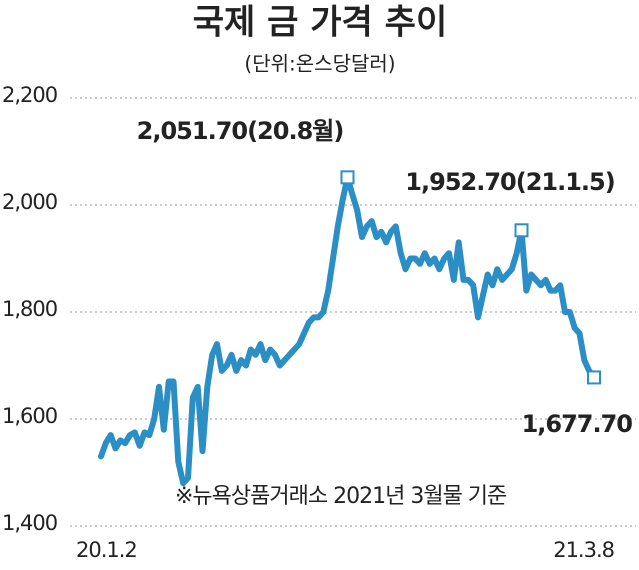 This screenshot has height=570, width=639. Describe the element at coordinates (509, 182) in the screenshot. I see `annotation: 1,952.70(21.1.5)` at that location.